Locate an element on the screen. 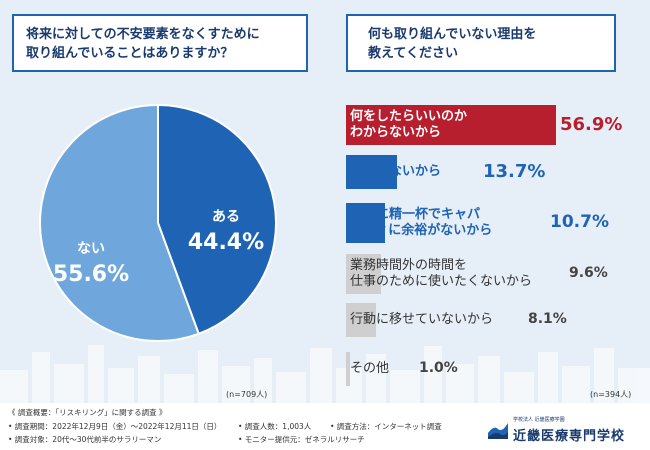 The image size is (650, 450). bar-label-5: 行動に移せていないから is located at coordinates (421, 320).